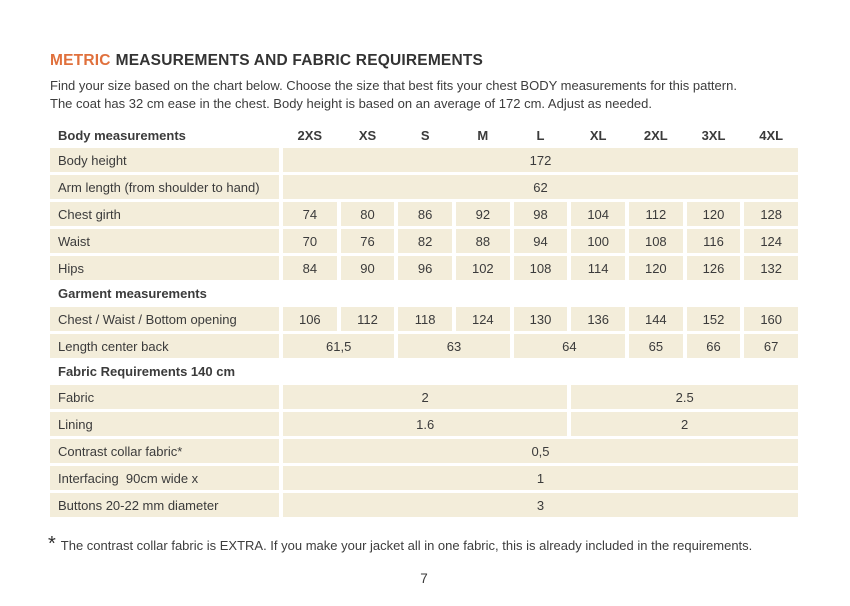 This screenshot has width=850, height=606. Describe the element at coordinates (339, 346) in the screenshot. I see `table-cell: 61,5` at that location.